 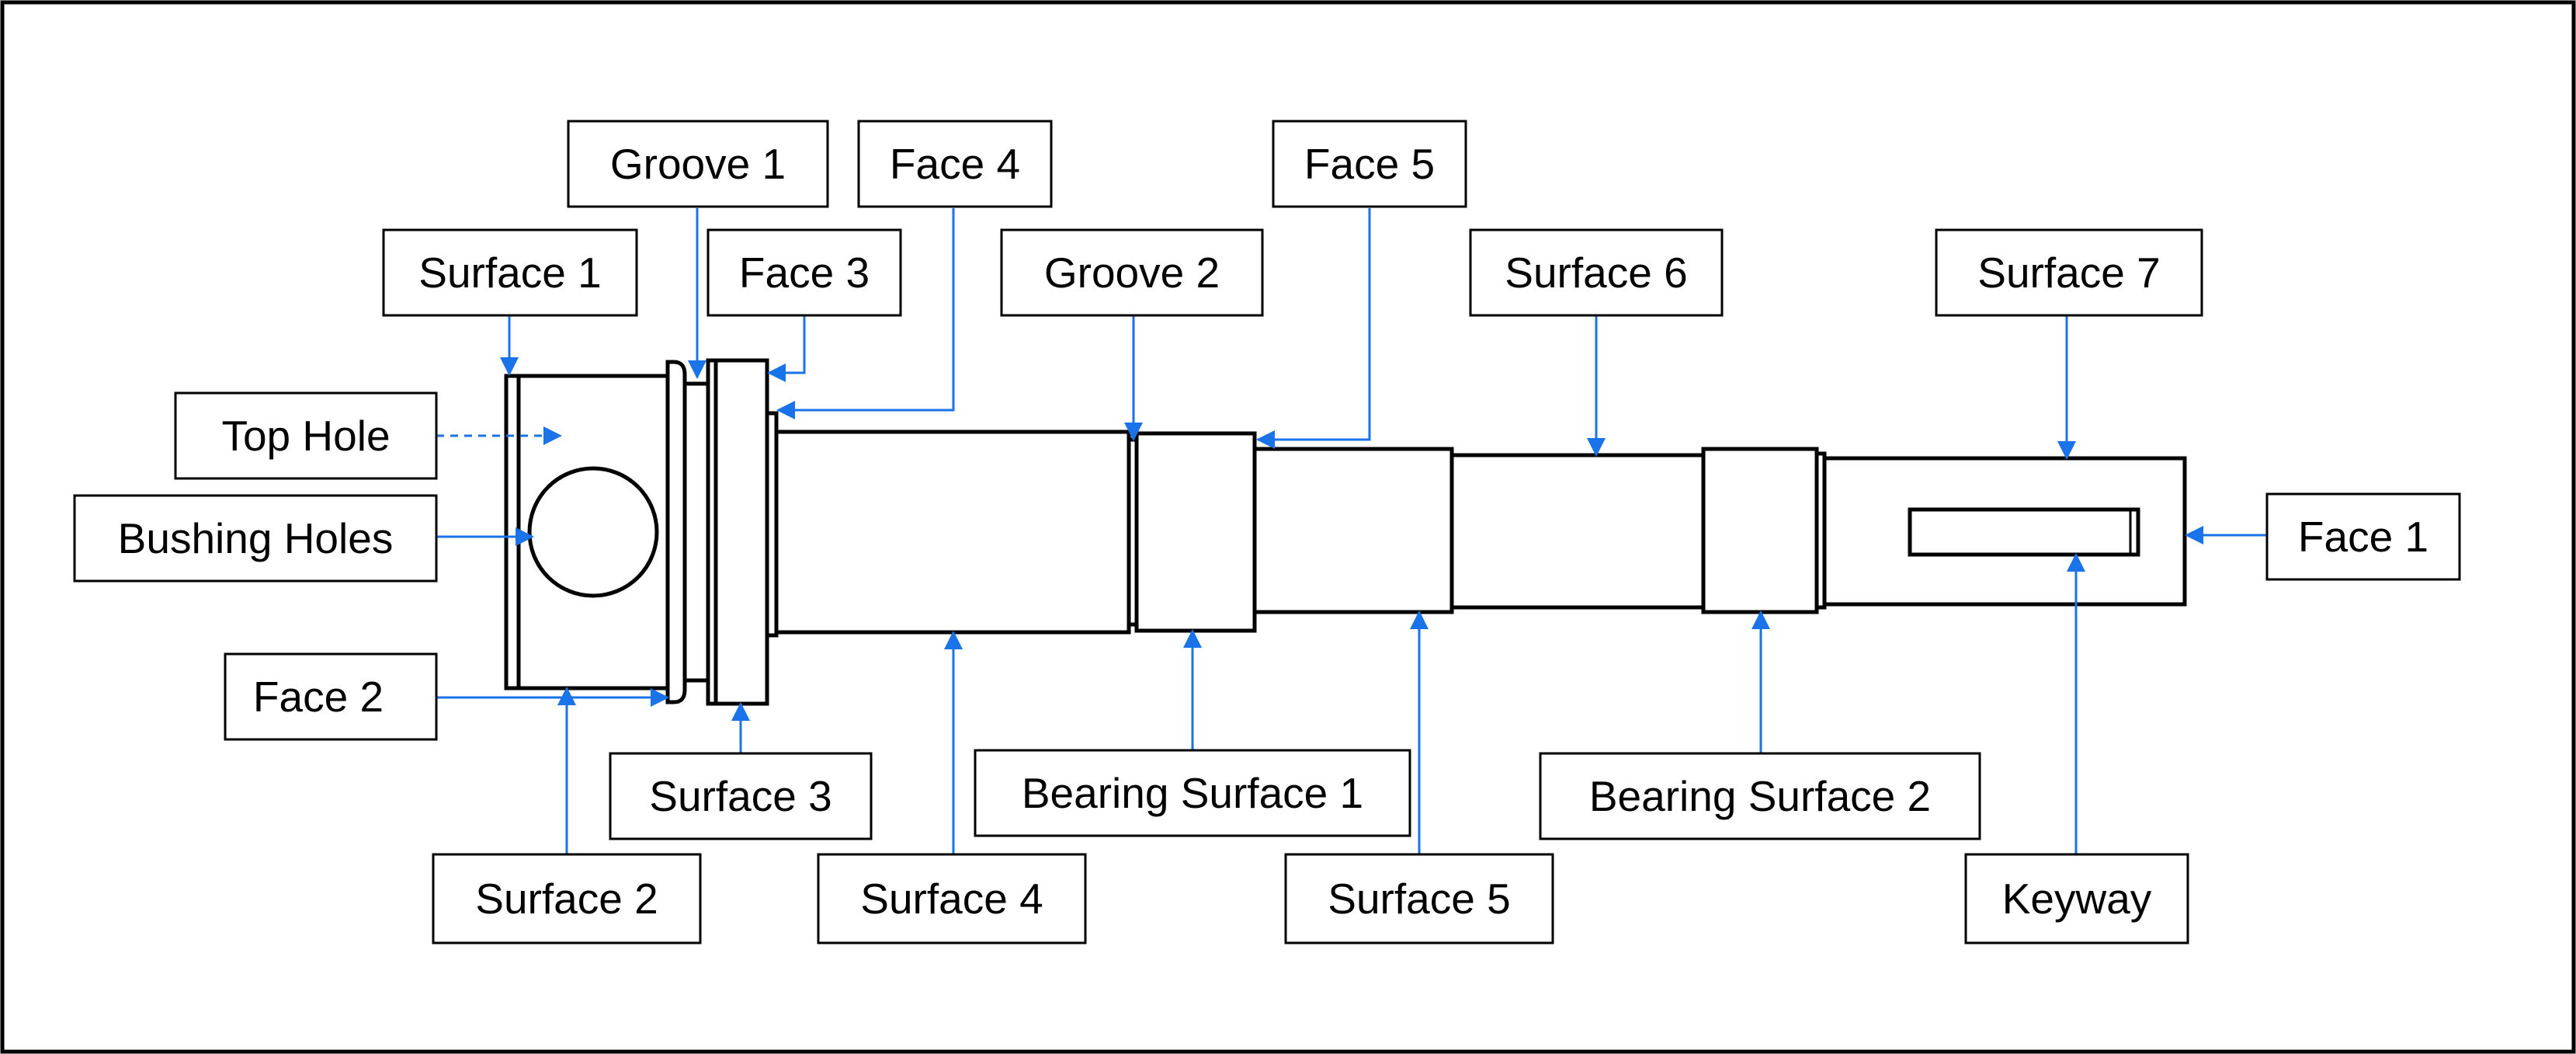 I want to click on label-groove-1: Groove 1, so click(x=698, y=164).